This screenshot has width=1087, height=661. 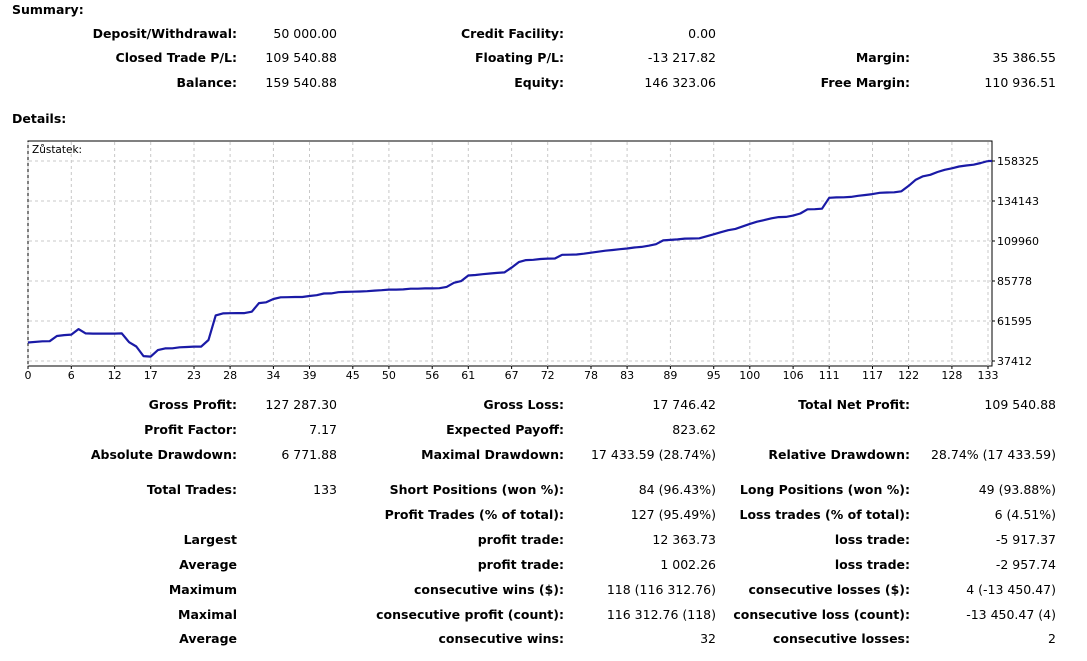 What do you see at coordinates (48, 9) in the screenshot?
I see `summary-heading: Summary:` at bounding box center [48, 9].